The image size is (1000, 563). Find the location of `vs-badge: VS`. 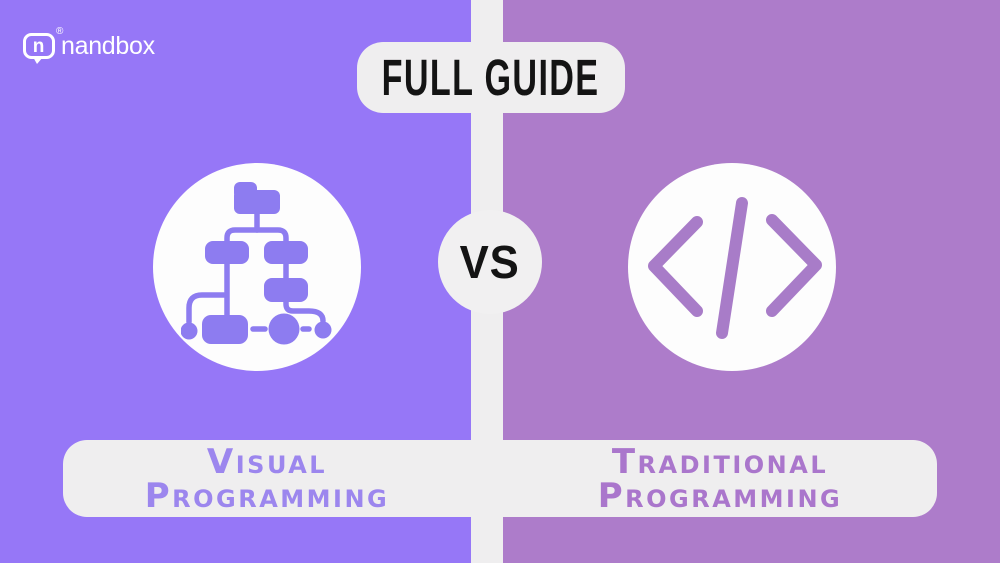

vs-badge: VS is located at coordinates (490, 262).